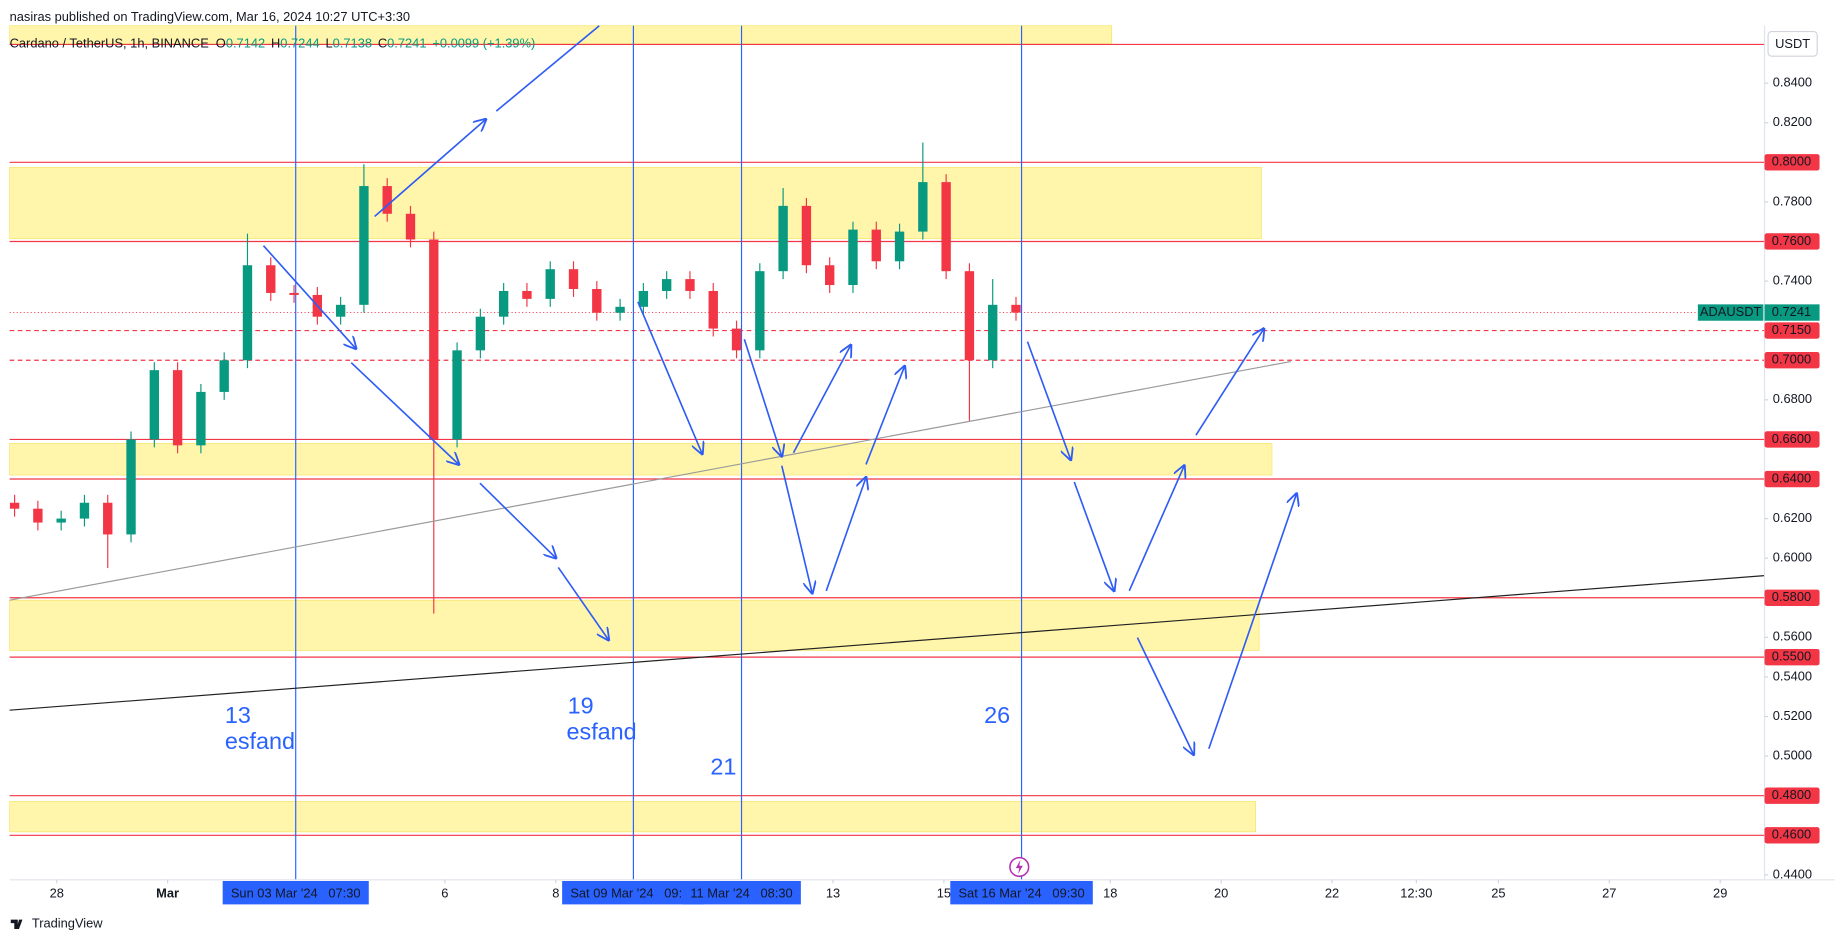 This screenshot has width=1835, height=943. Describe the element at coordinates (1792, 873) in the screenshot. I see `y-tick-label: 0.4400` at that location.